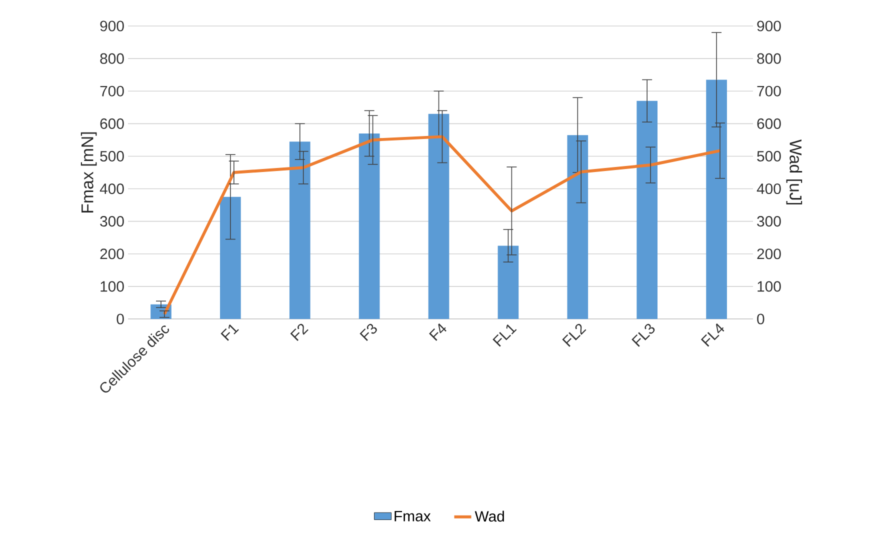 The width and height of the screenshot is (870, 533). What do you see at coordinates (437, 332) in the screenshot?
I see `x-tick-label: F4` at bounding box center [437, 332].